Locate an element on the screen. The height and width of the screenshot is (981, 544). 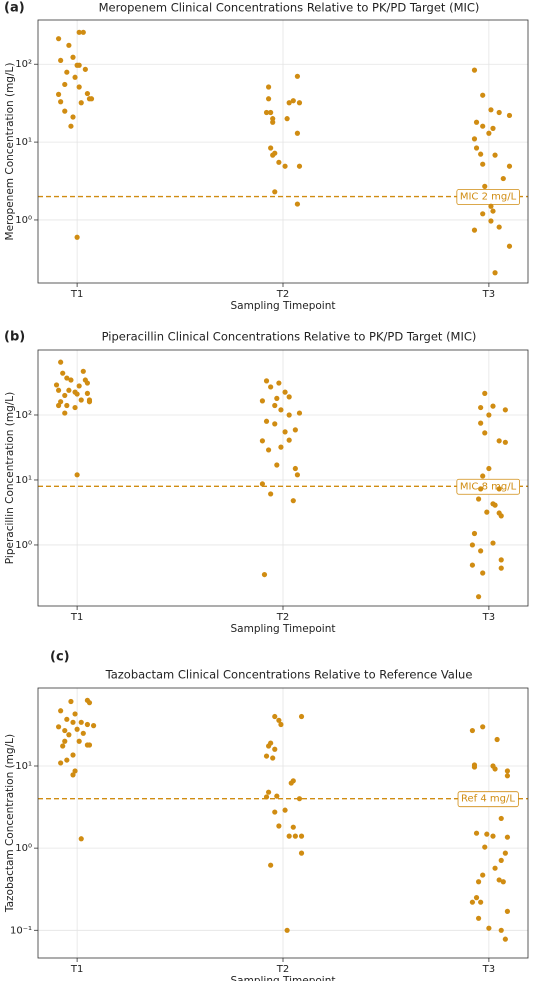
y-tick-label: 10⁰ is located at coordinates (23, 545).